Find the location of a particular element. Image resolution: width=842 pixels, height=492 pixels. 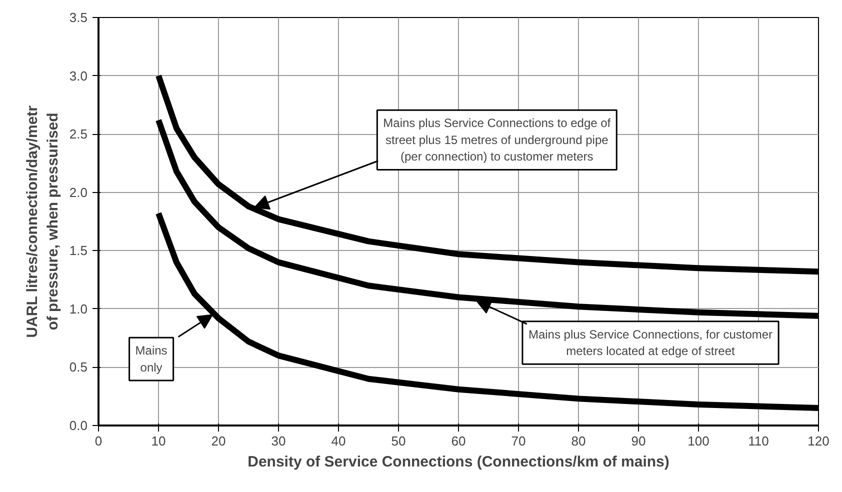

y-tick-label: 2.0 is located at coordinates (78, 192).